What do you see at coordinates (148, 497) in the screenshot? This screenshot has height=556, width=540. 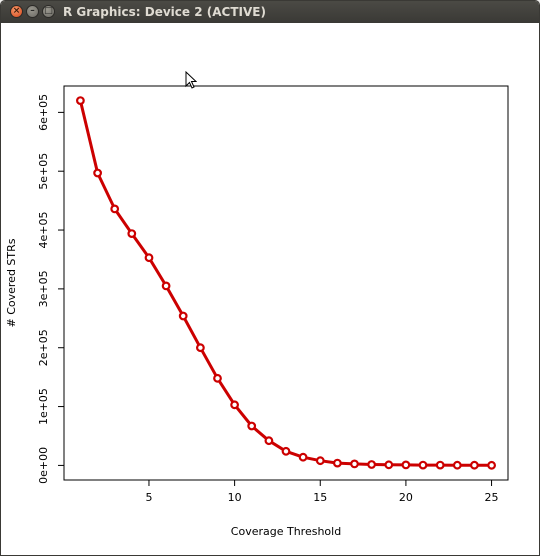 I see `x-tick-label: 5` at bounding box center [148, 497].